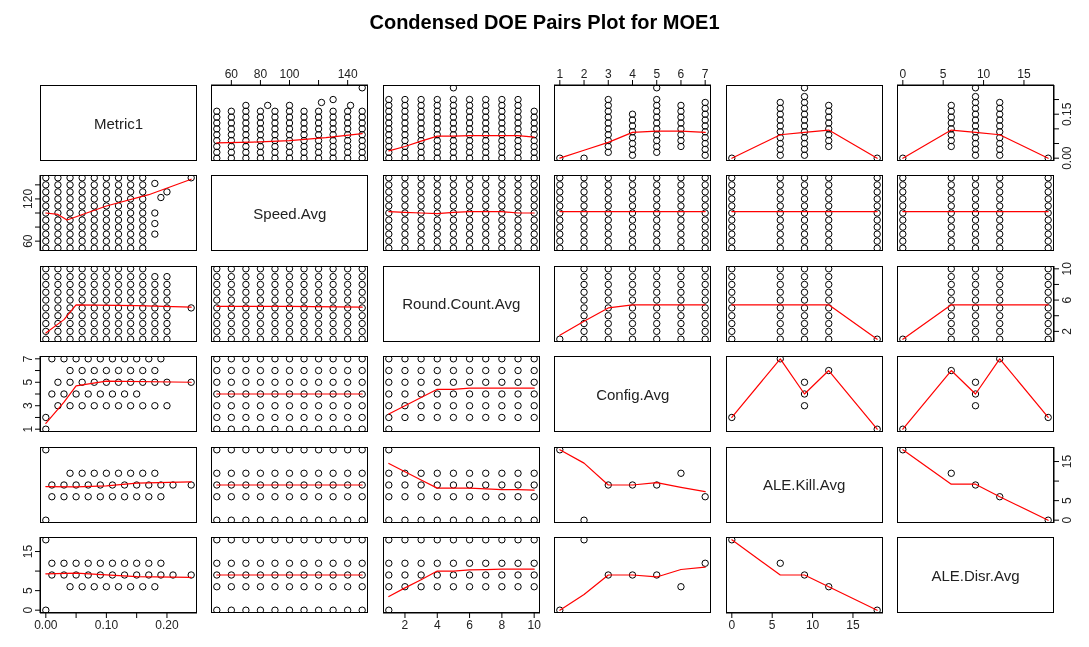  What do you see at coordinates (975, 575) in the screenshot?
I see `text: ALE.Disr.Avg` at bounding box center [975, 575].